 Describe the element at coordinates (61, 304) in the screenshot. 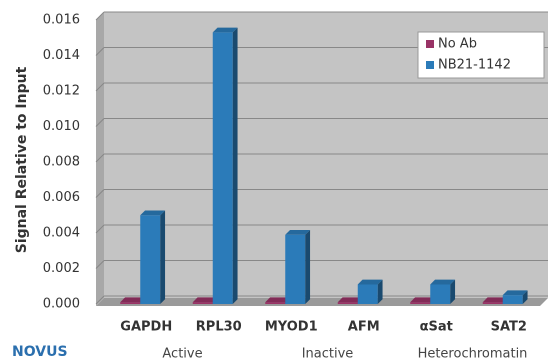

I see `y-tick-label: 0.000` at that location.